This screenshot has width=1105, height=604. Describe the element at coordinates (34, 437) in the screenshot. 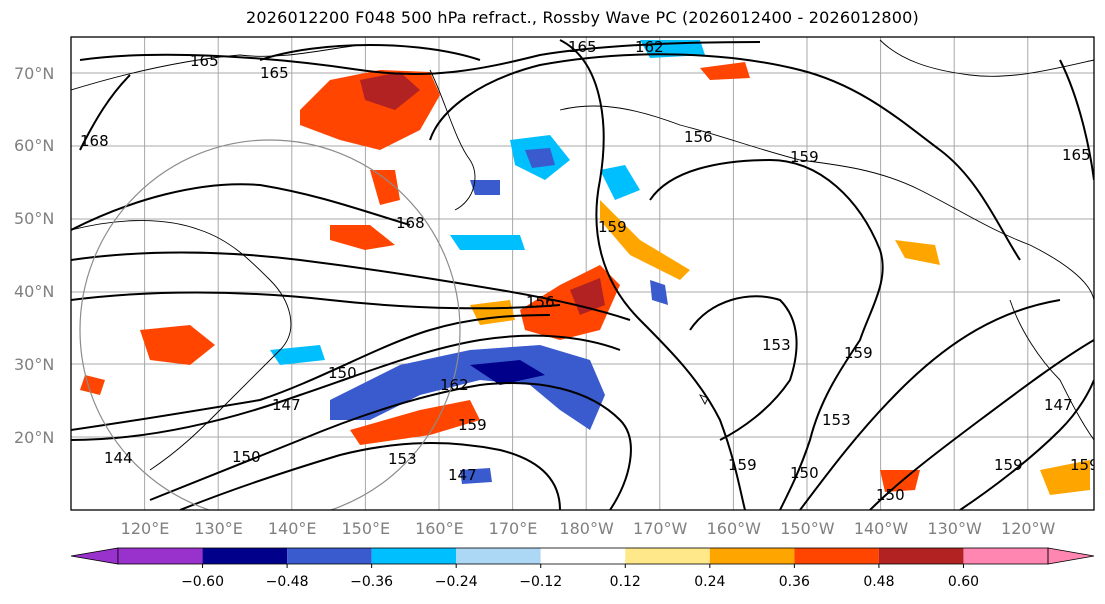

I see `lat-label: 20°N` at that location.